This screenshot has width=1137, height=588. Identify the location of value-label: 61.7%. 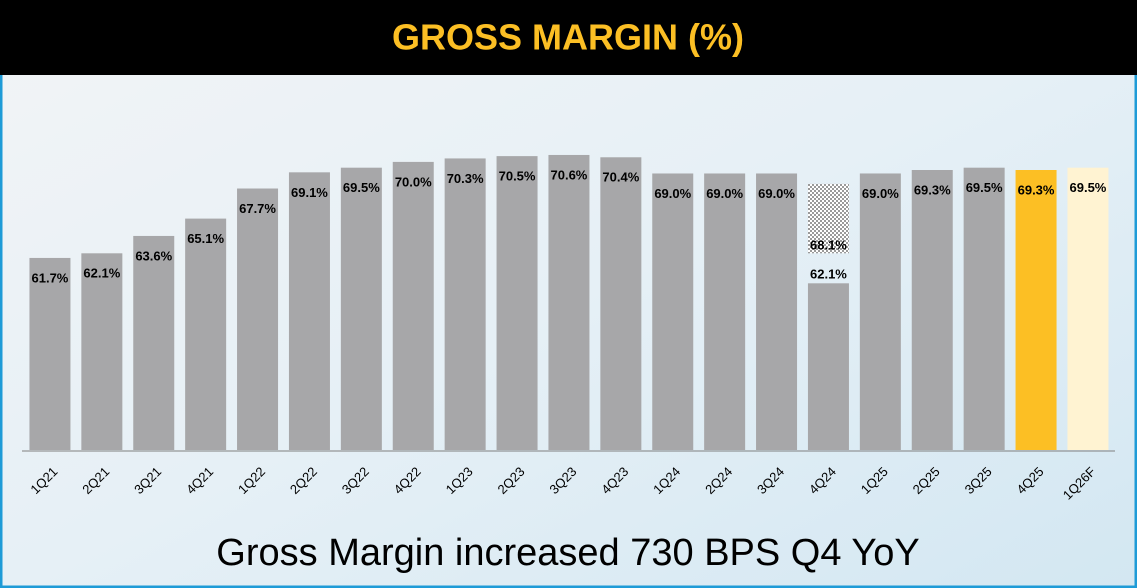
(50, 277).